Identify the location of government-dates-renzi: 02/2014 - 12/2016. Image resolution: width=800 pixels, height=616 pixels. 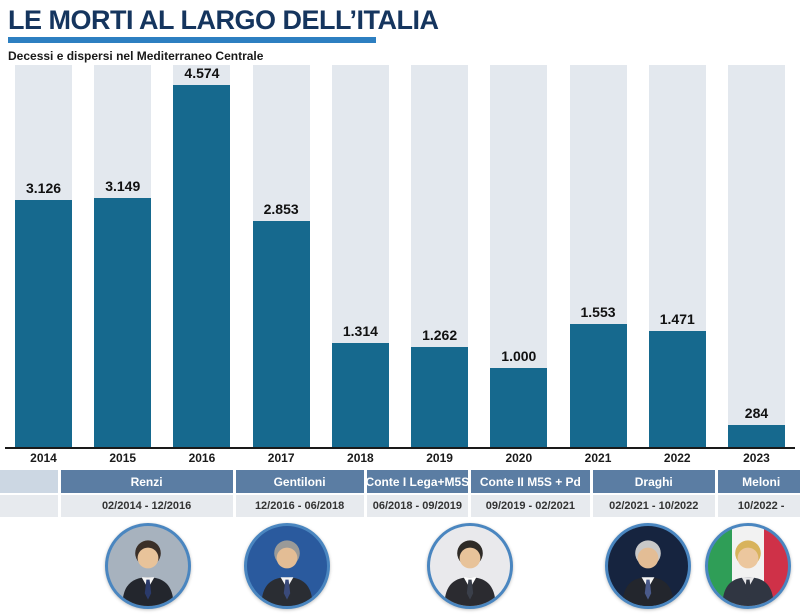
(146, 506).